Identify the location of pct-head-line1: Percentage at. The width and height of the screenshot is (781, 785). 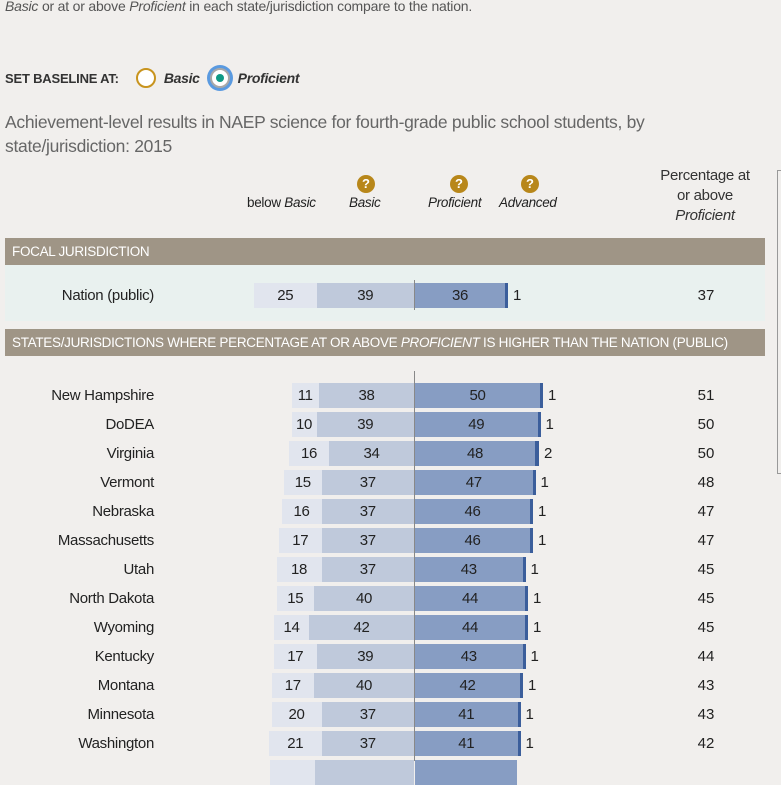
(705, 175).